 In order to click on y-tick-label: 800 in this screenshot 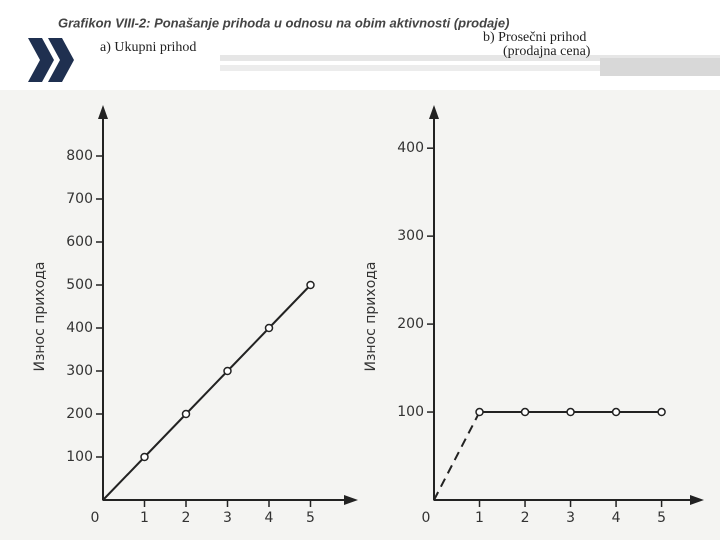, I will do `click(79, 156)`.